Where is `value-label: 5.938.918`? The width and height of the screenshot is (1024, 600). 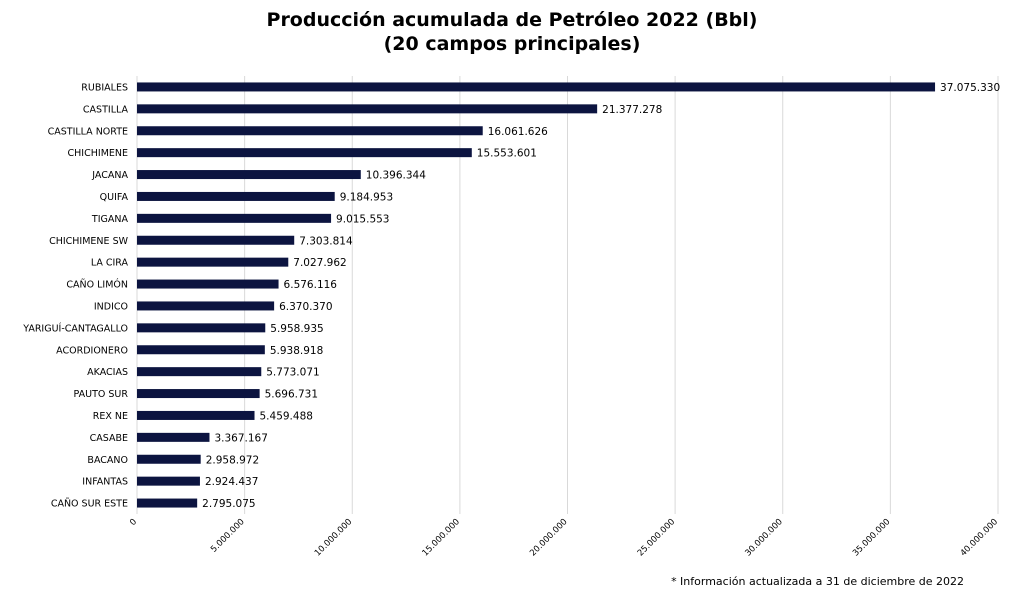 value-label: 5.938.918 is located at coordinates (296, 351).